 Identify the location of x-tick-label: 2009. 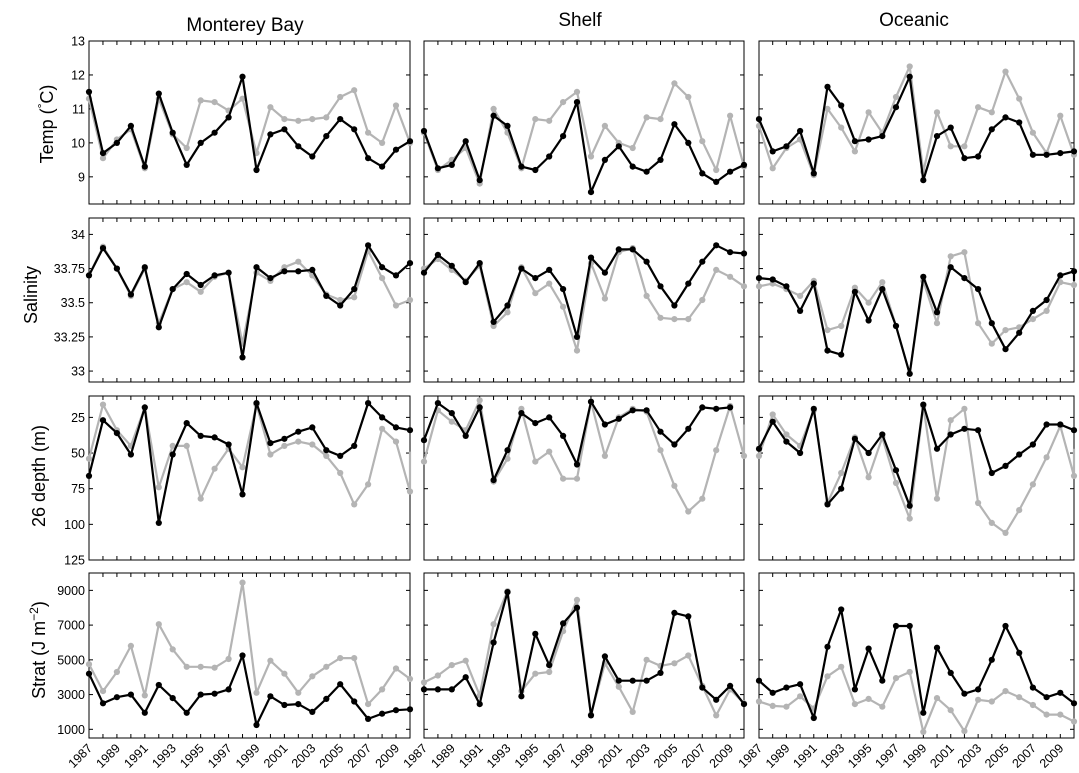
(388, 756).